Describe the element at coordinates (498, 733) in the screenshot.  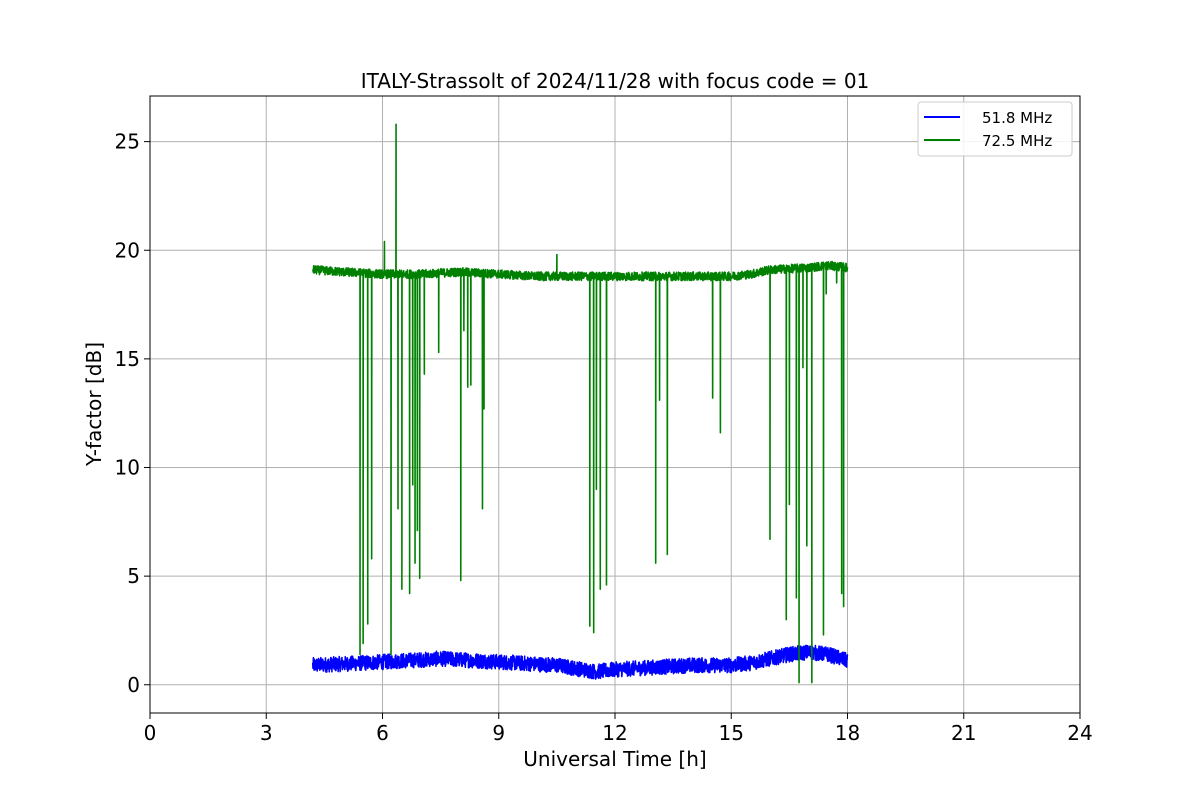
I see `x-tick-label: 9` at that location.